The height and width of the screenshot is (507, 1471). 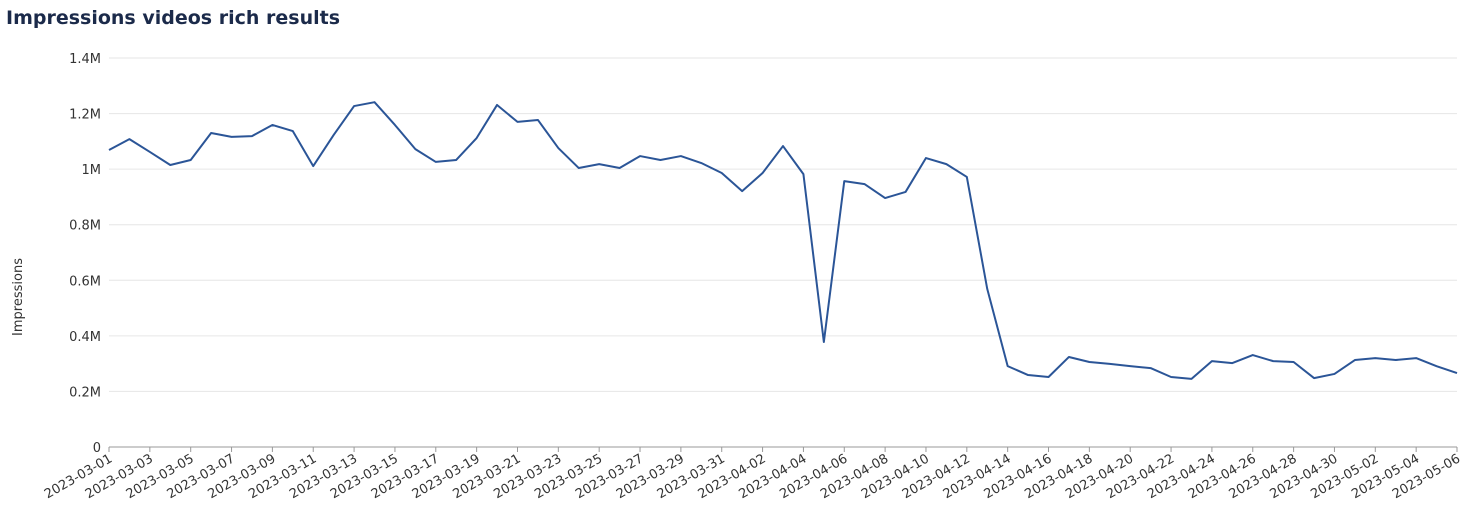 What do you see at coordinates (85, 337) in the screenshot?
I see `y-tick-label: 0.4M` at bounding box center [85, 337].